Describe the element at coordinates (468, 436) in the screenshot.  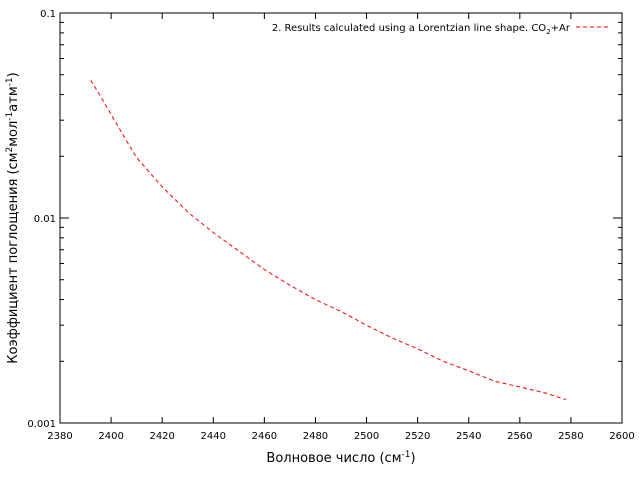
I see `x-tick-label: 2540` at that location.